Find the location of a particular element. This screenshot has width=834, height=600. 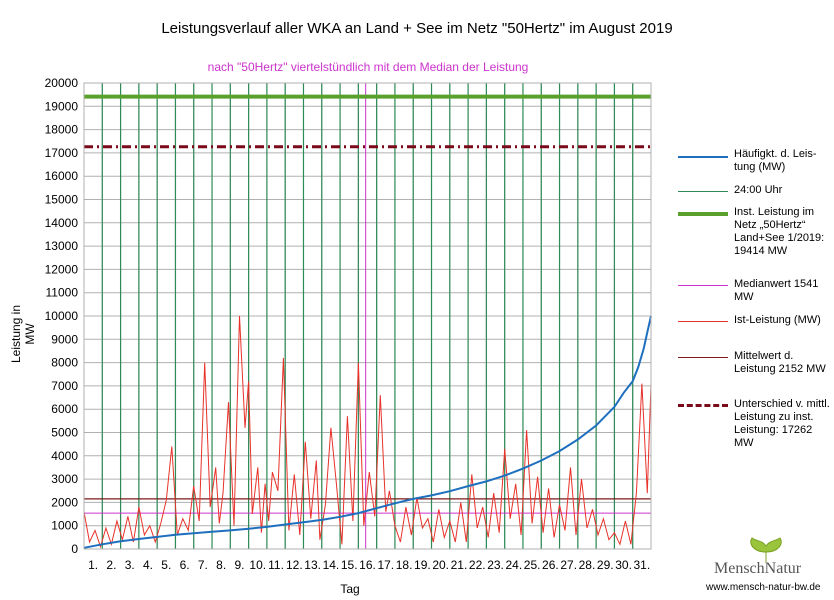

x-tick-label: 5. is located at coordinates (166, 565).